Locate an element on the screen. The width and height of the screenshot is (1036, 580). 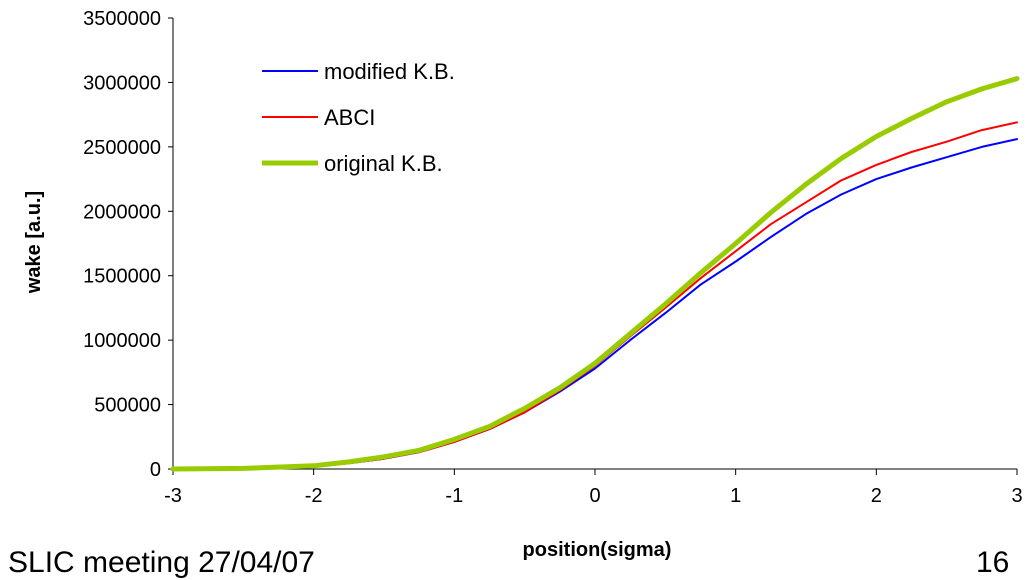
footer-meeting-label: SLIC meeting 27/04/07 is located at coordinates (161, 562).